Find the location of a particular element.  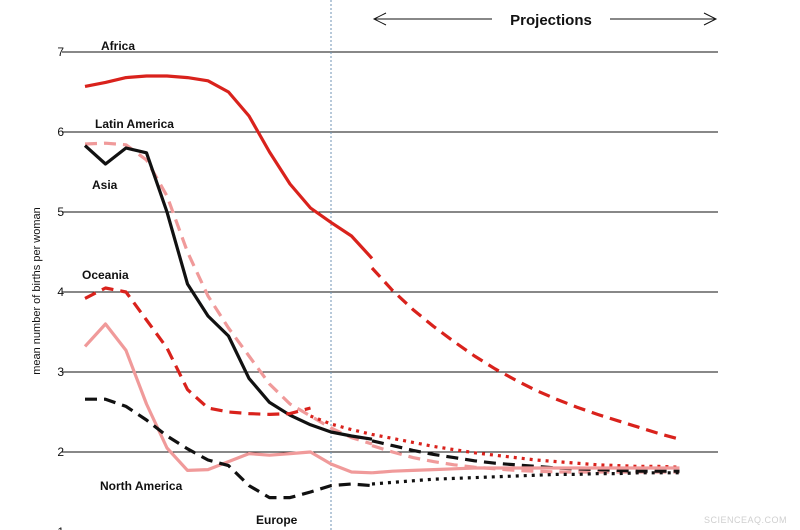

y-tick-label: 3 is located at coordinates (60, 372).